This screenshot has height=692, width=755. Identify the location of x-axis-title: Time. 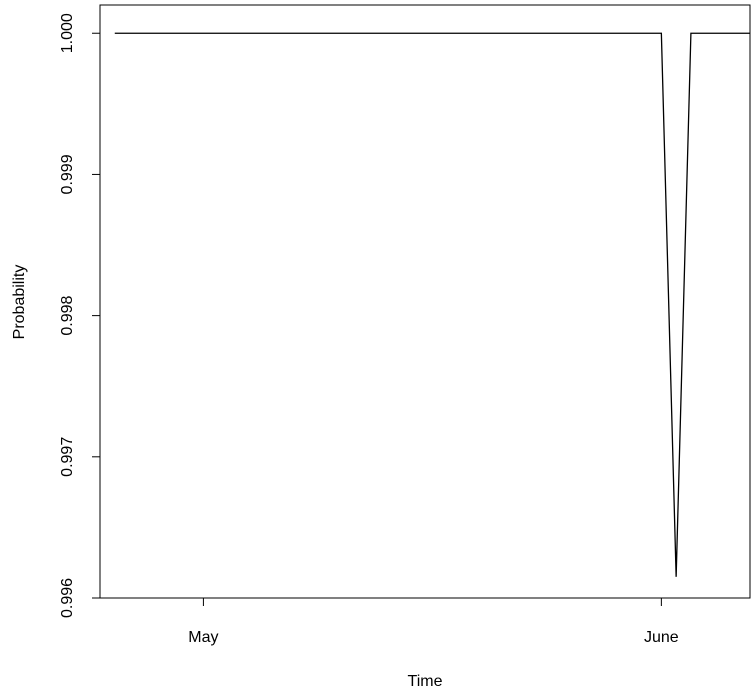
(425, 681).